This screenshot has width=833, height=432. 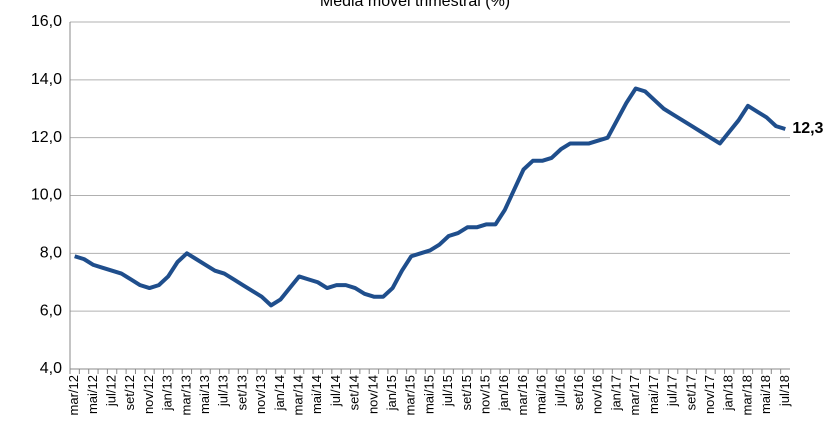 What do you see at coordinates (51, 253) in the screenshot?
I see `y-tick-label: 8,0` at bounding box center [51, 253].